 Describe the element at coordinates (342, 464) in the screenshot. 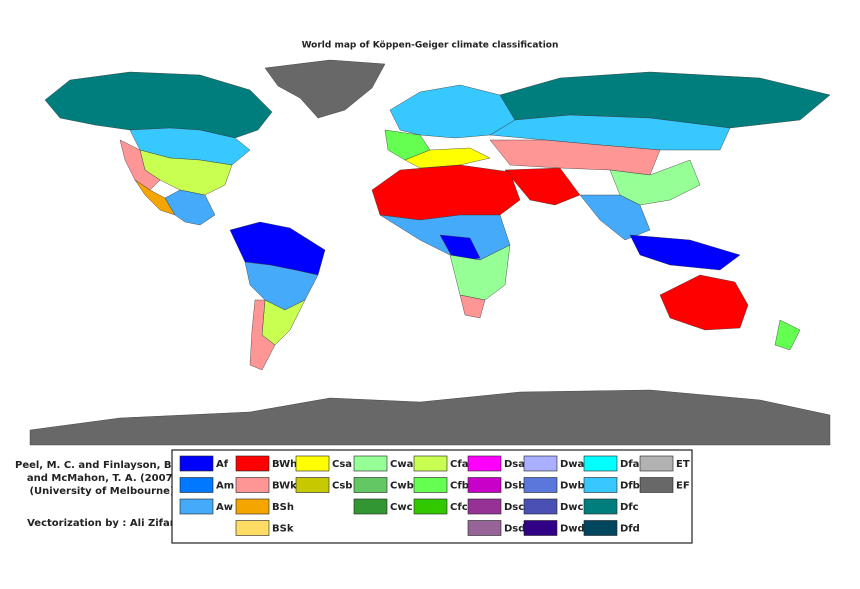

I see `legend-label: Csa` at that location.